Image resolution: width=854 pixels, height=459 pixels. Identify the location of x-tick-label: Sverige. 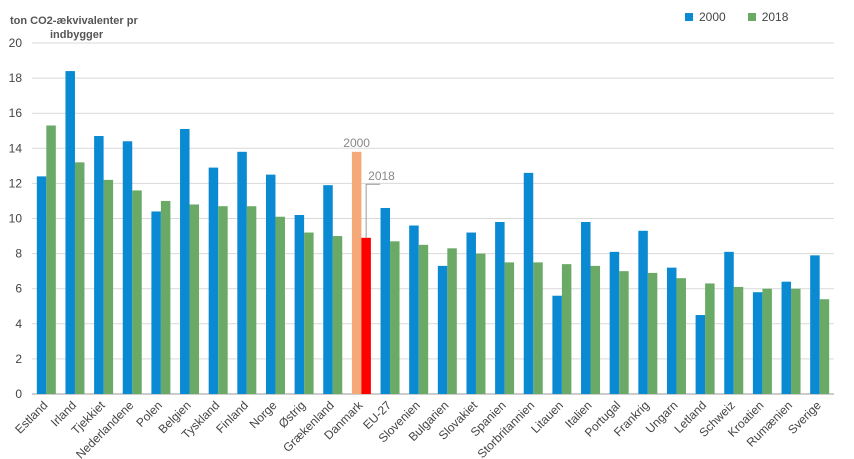
(804, 417).